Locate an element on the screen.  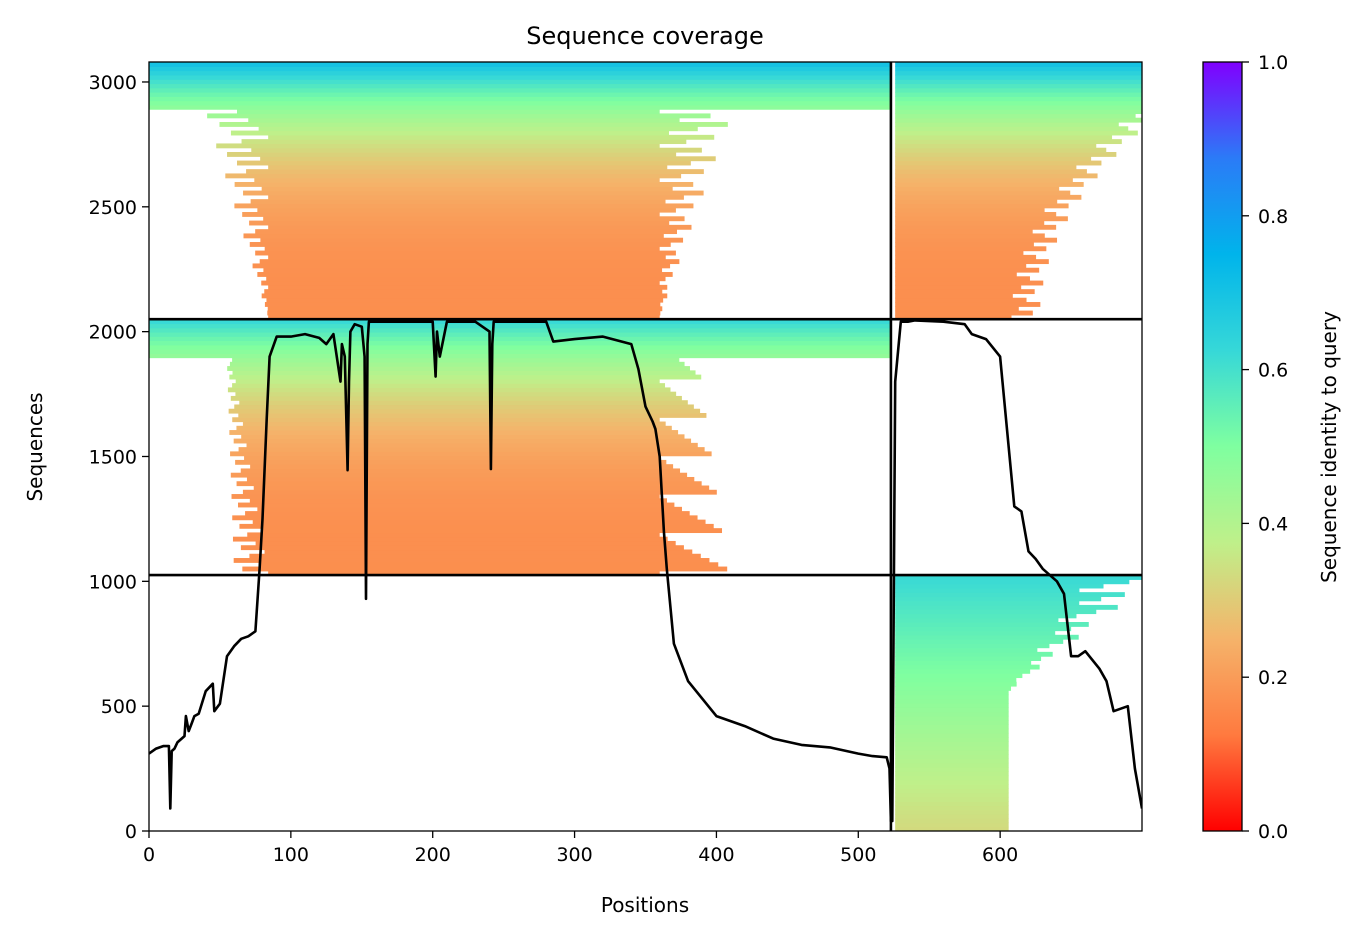
x-axis: 0 100 200 300 400 500 600 is located at coordinates (580, 848).